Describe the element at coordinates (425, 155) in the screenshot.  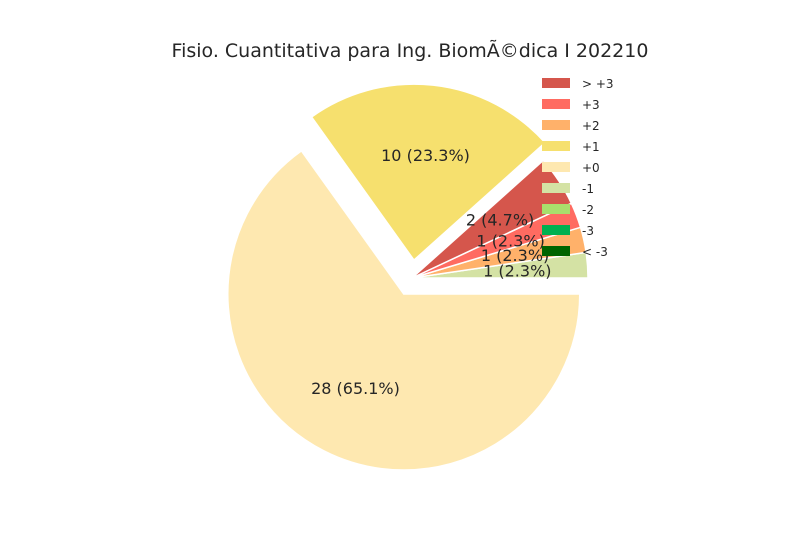
I see `slice-label-4: 10 (23.3%)` at that location.